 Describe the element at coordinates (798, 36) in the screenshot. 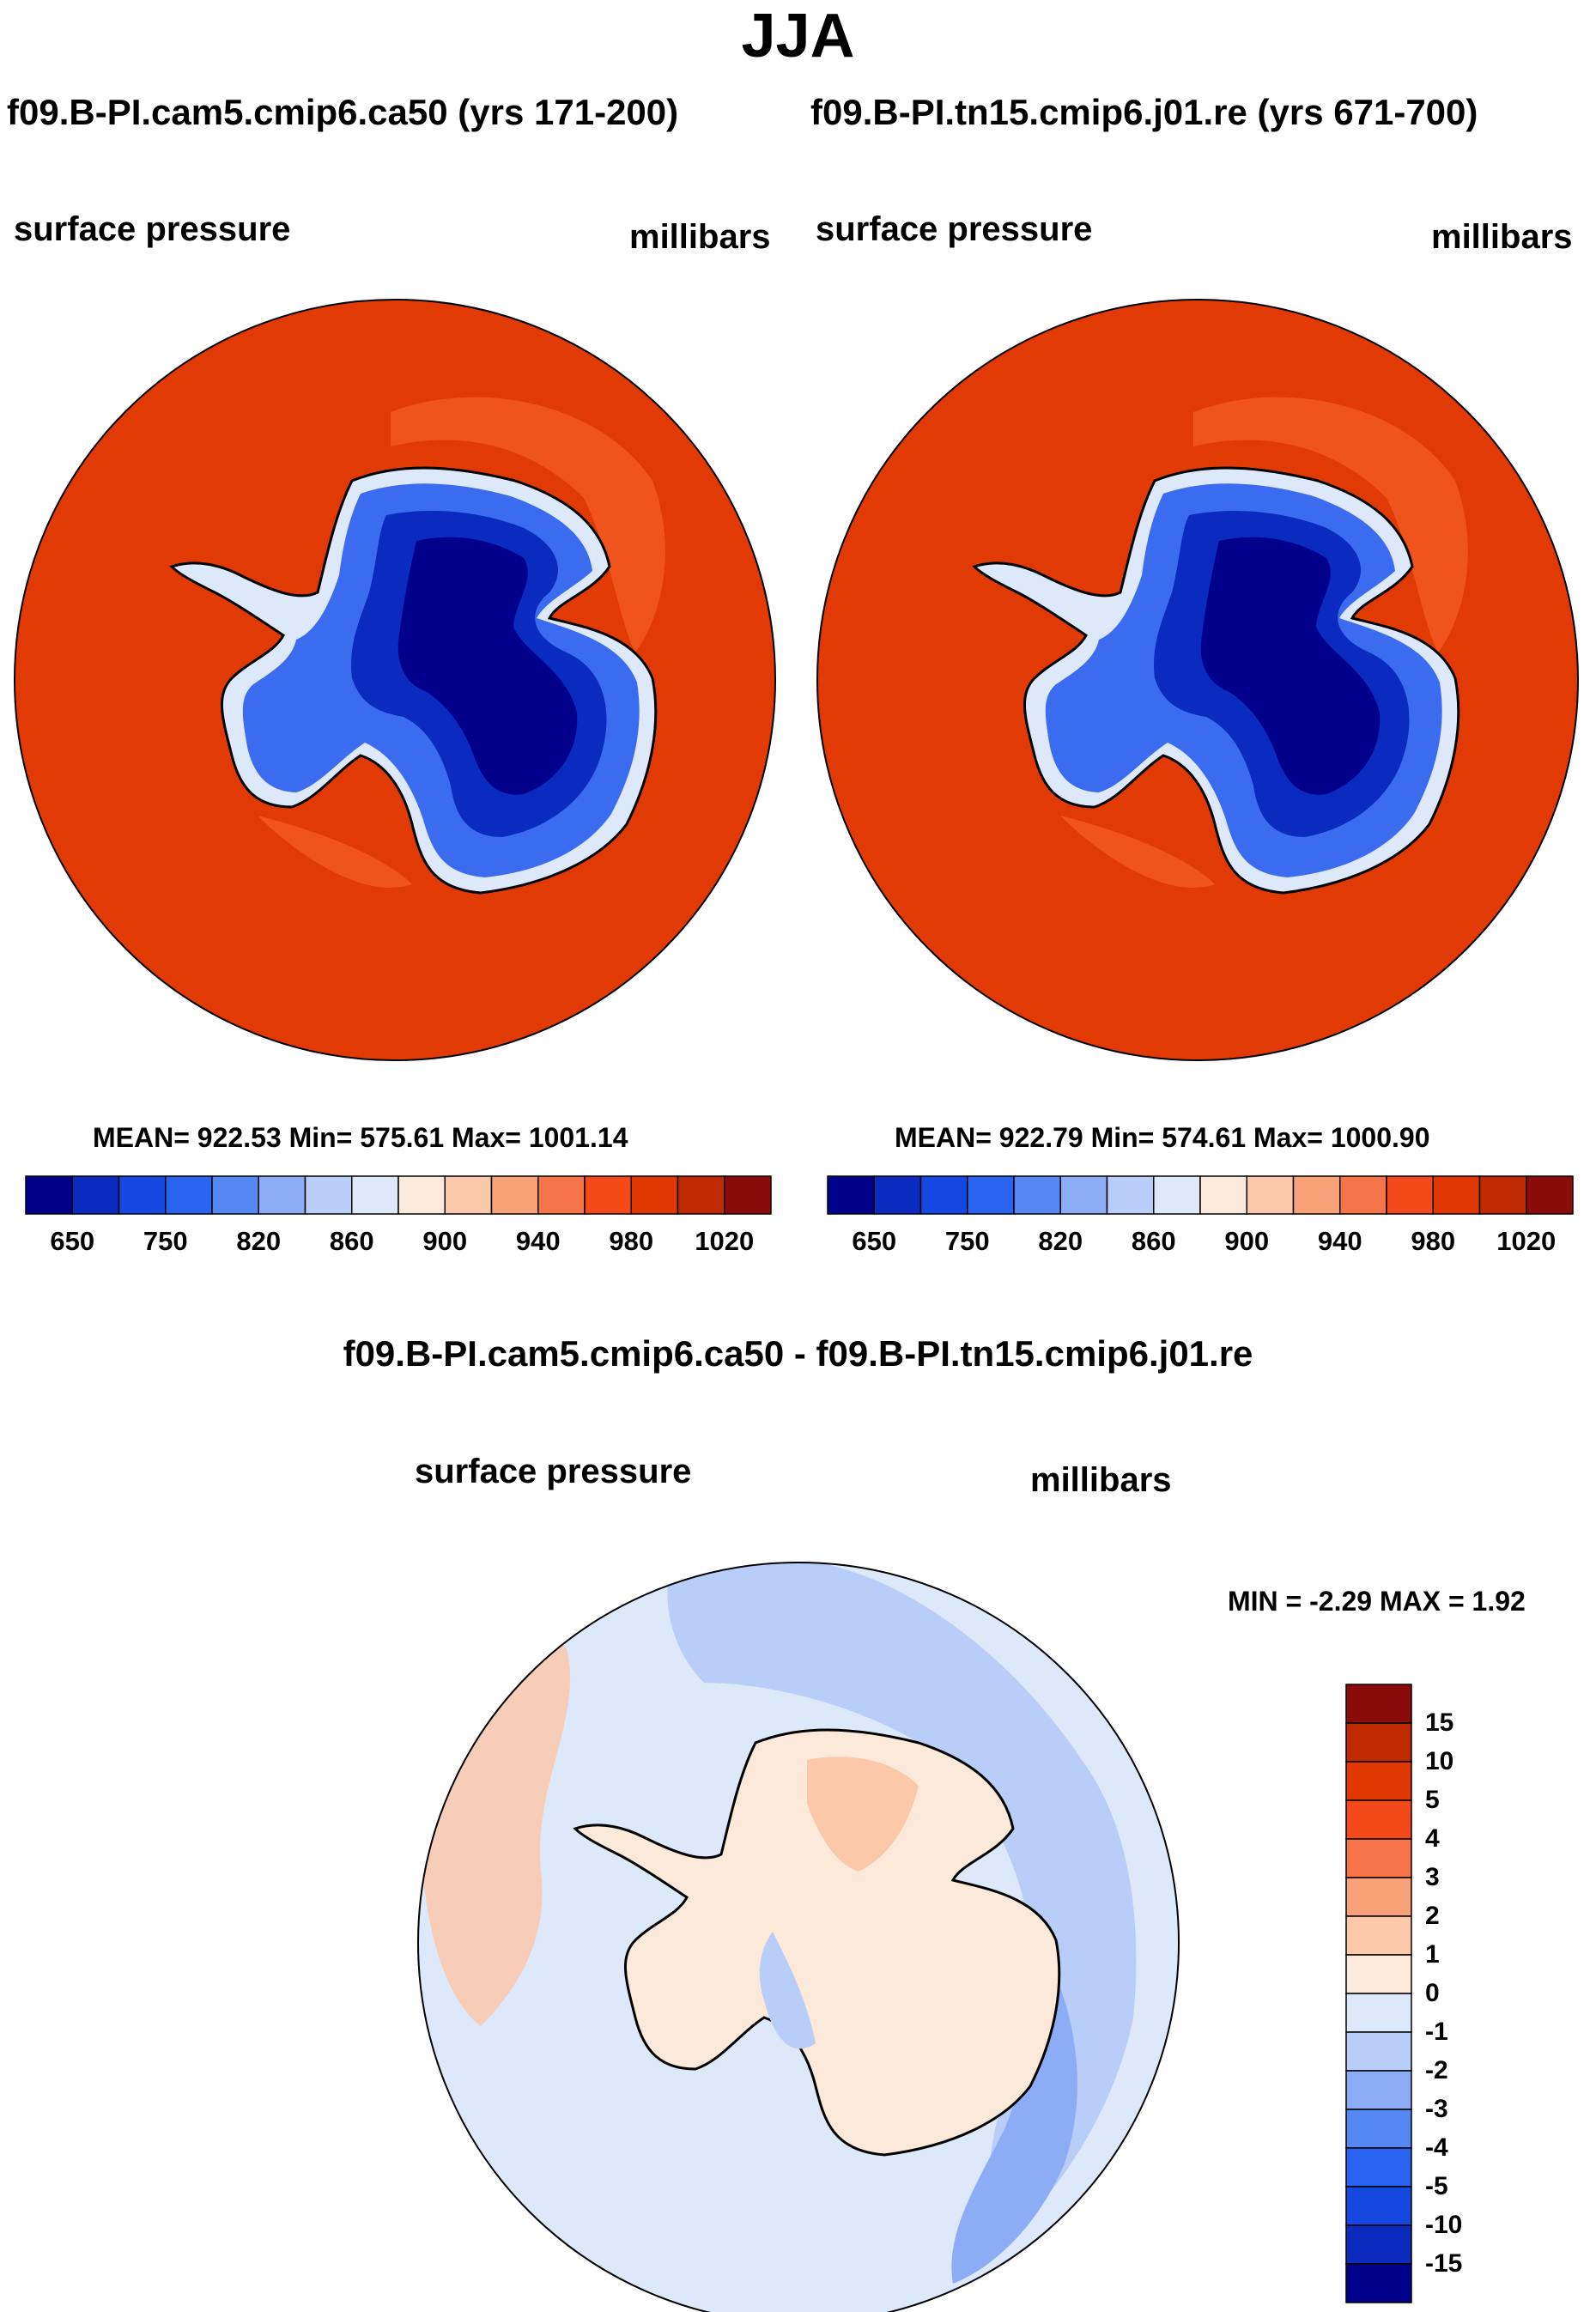

I see `plot-title: JJA` at that location.